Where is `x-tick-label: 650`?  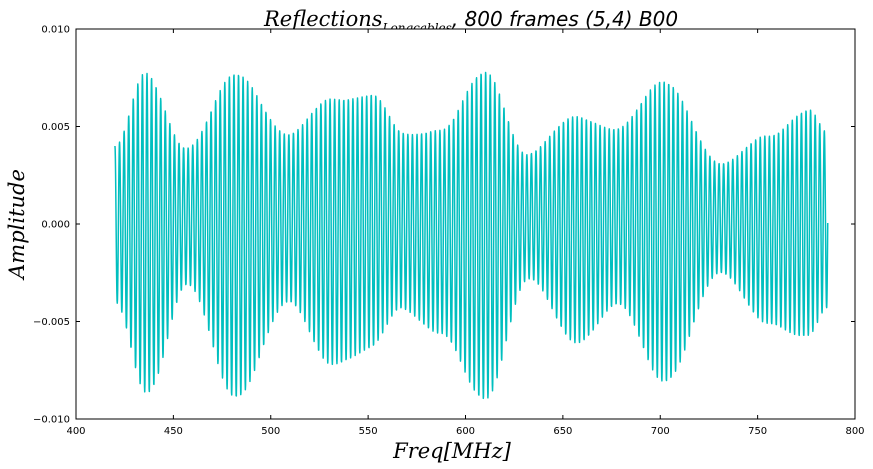
x-tick-label: 650 is located at coordinates (562, 431).